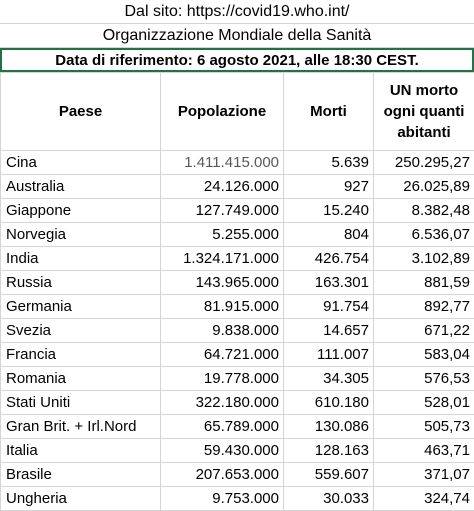 The height and width of the screenshot is (511, 474). What do you see at coordinates (329, 499) in the screenshot?
I see `deaths-cell: 30.033` at bounding box center [329, 499].